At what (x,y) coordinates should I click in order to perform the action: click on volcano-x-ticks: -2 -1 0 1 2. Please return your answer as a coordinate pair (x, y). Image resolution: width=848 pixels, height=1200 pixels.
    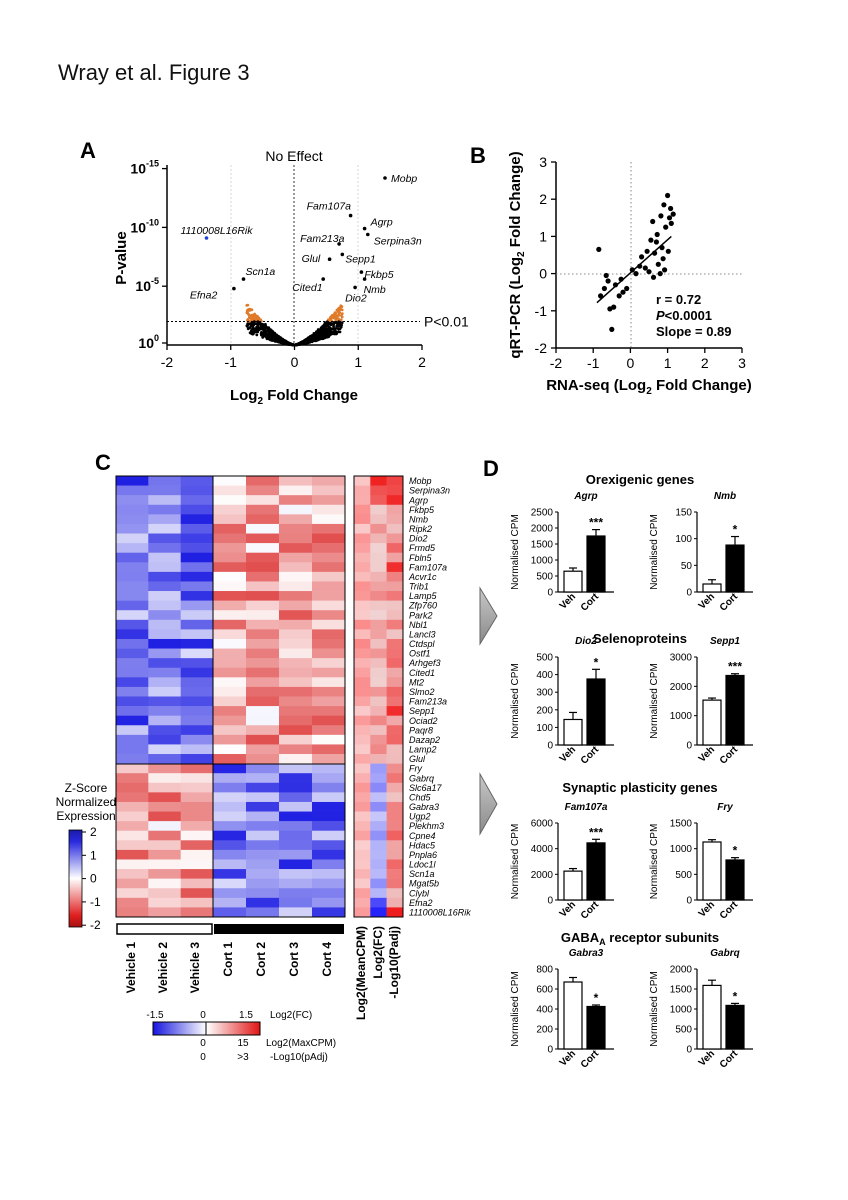
    Looking at the image, I should click on (293, 357).